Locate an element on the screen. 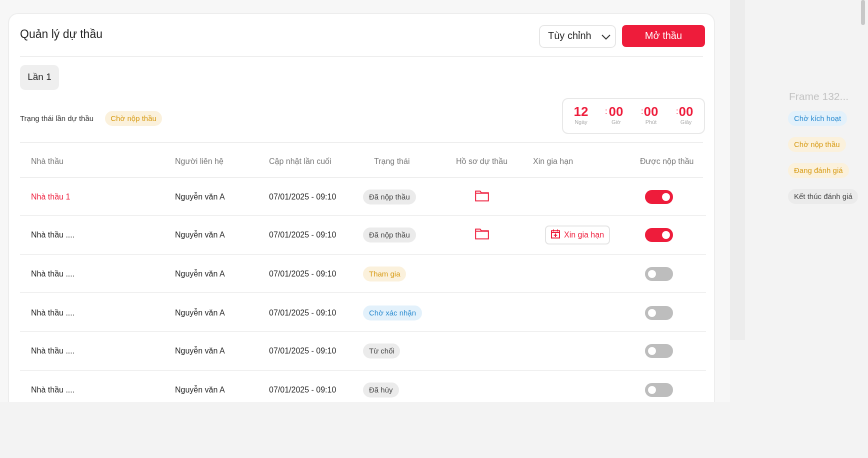 The image size is (868, 458). status-badge: Từ chối is located at coordinates (382, 351).